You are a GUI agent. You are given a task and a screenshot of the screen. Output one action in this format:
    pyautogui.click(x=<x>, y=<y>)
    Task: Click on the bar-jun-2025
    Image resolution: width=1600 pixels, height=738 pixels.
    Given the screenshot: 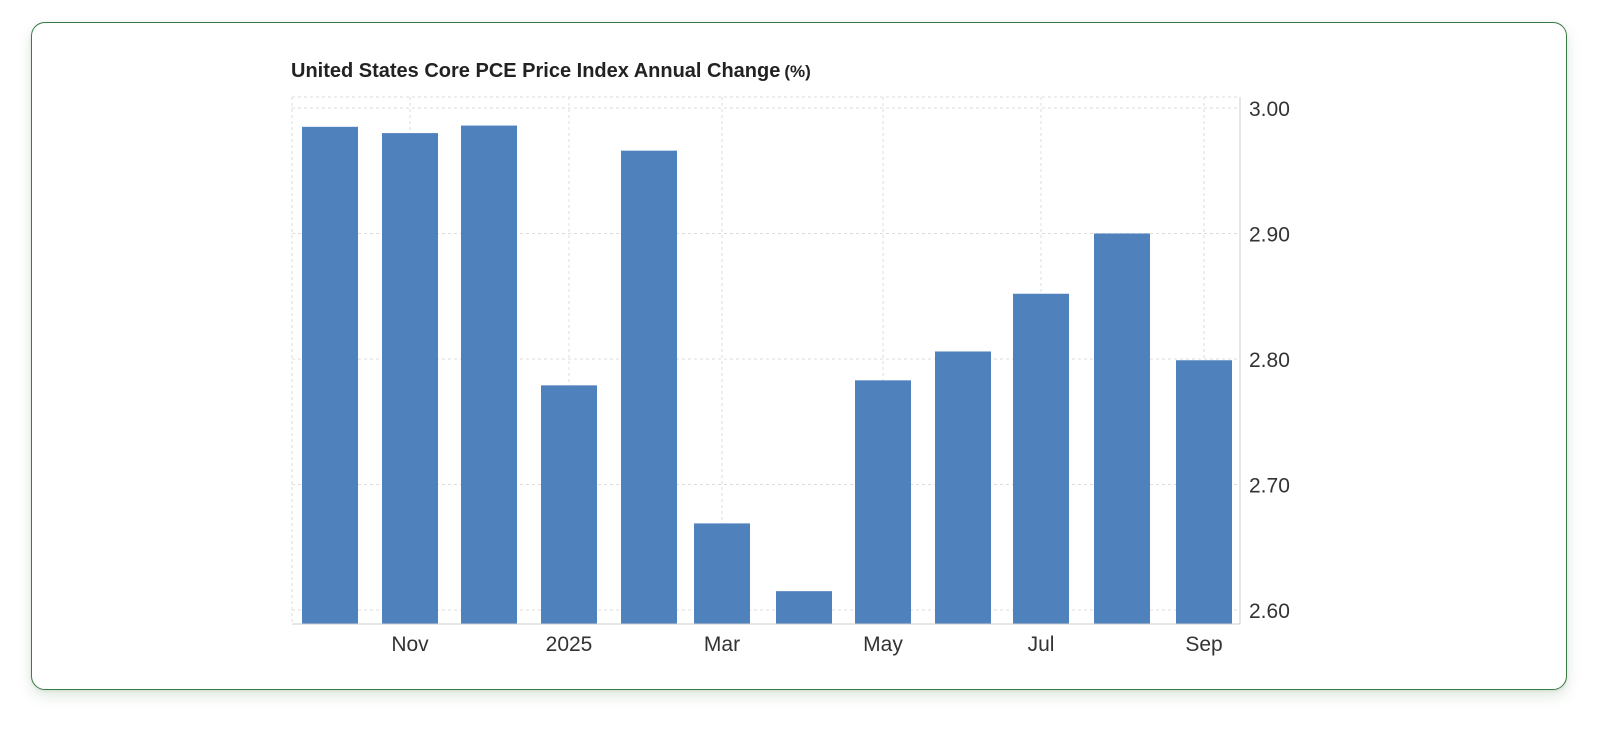 What is the action you would take?
    pyautogui.click(x=963, y=487)
    